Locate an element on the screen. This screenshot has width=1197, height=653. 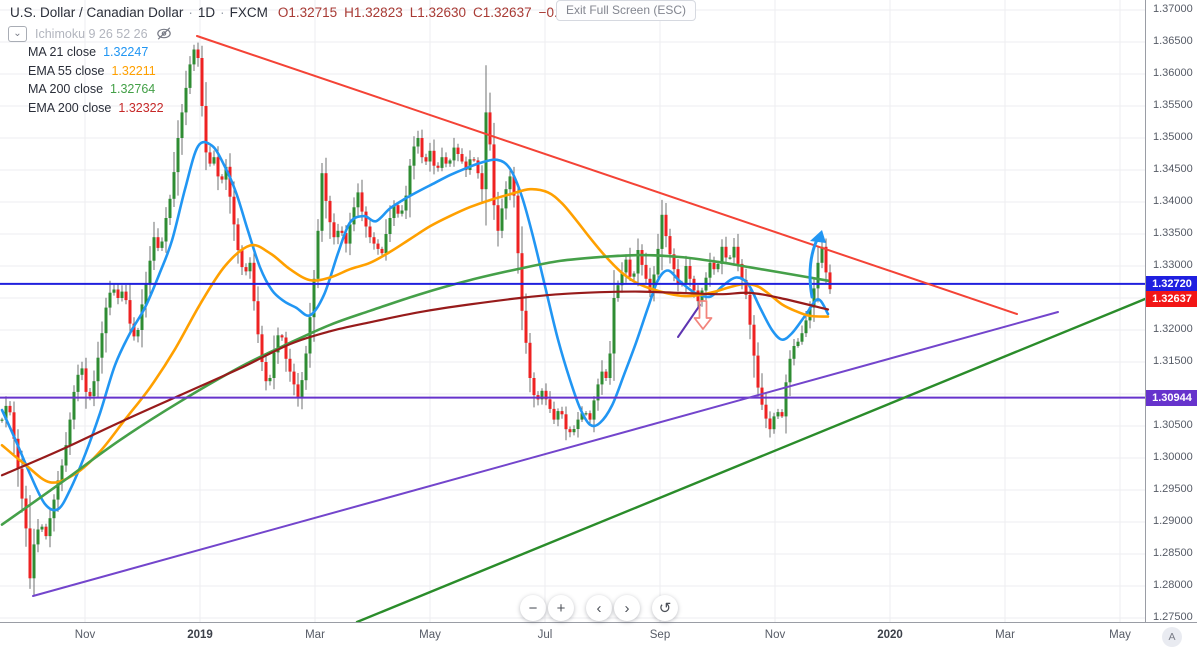
indicator-value: 1.32211 is located at coordinates (133, 70).